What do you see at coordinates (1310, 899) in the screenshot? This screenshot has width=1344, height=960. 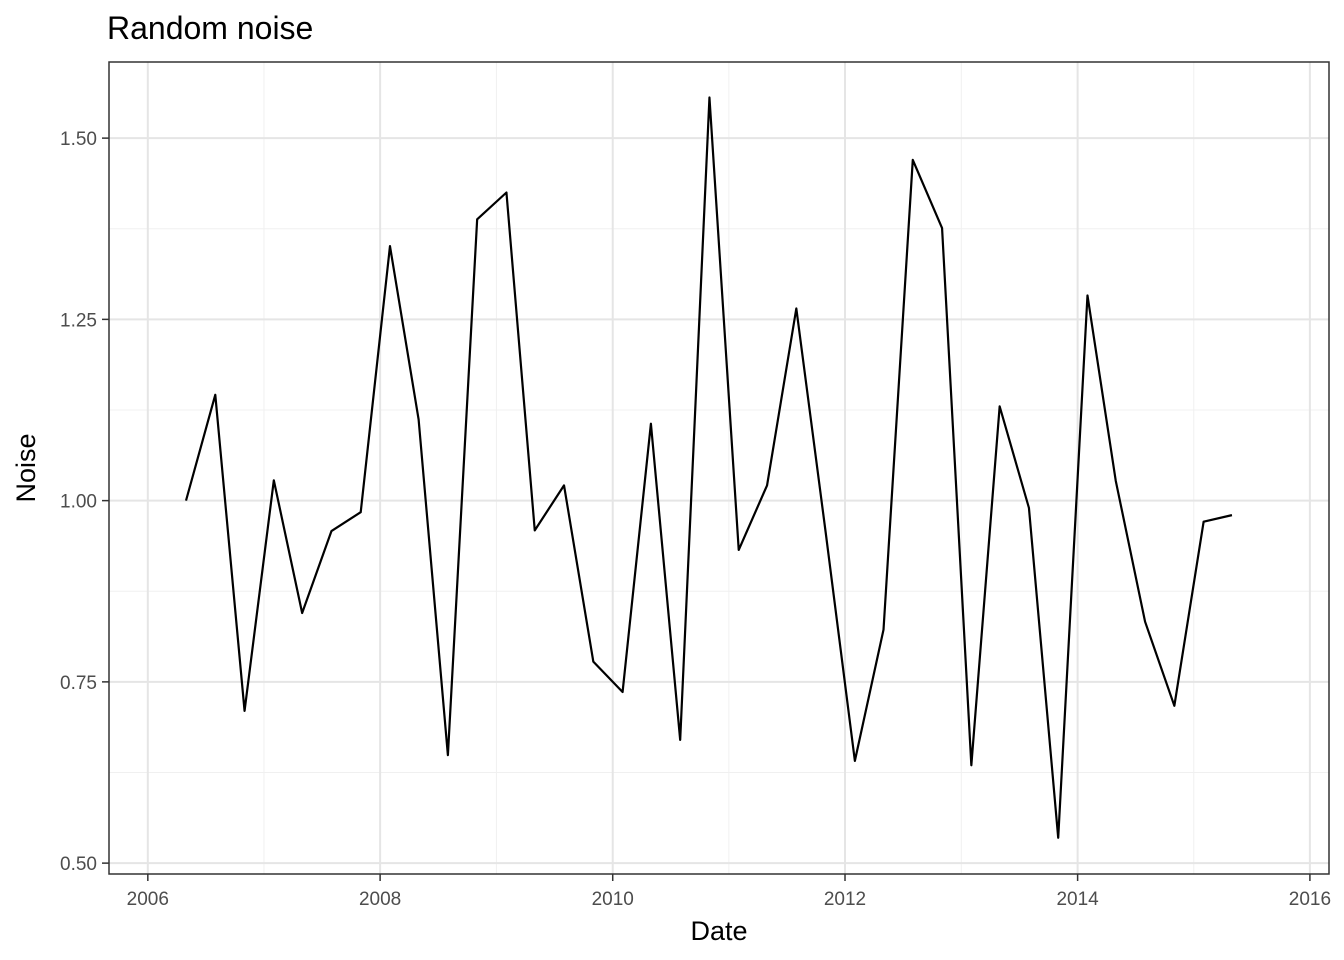 I see `x-tick-label: 2016` at bounding box center [1310, 899].